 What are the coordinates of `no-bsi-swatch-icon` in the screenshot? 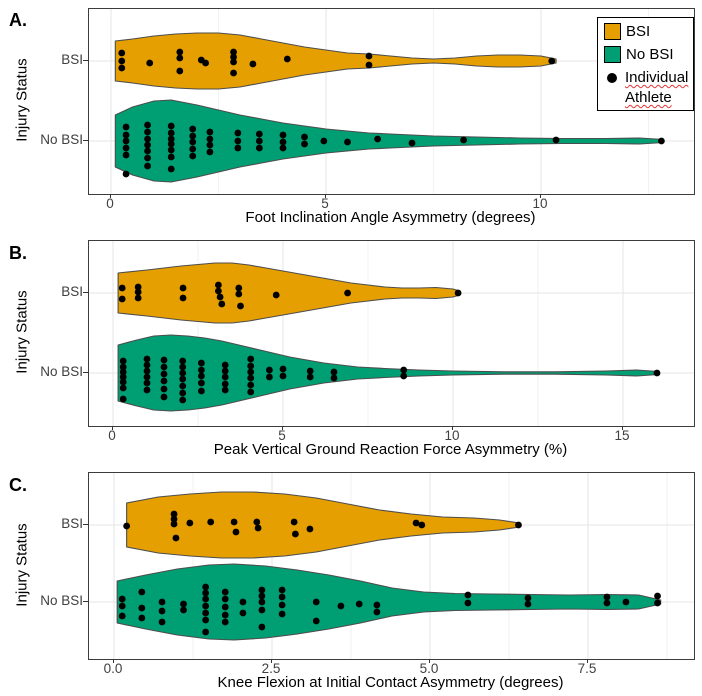 It's located at (612, 54).